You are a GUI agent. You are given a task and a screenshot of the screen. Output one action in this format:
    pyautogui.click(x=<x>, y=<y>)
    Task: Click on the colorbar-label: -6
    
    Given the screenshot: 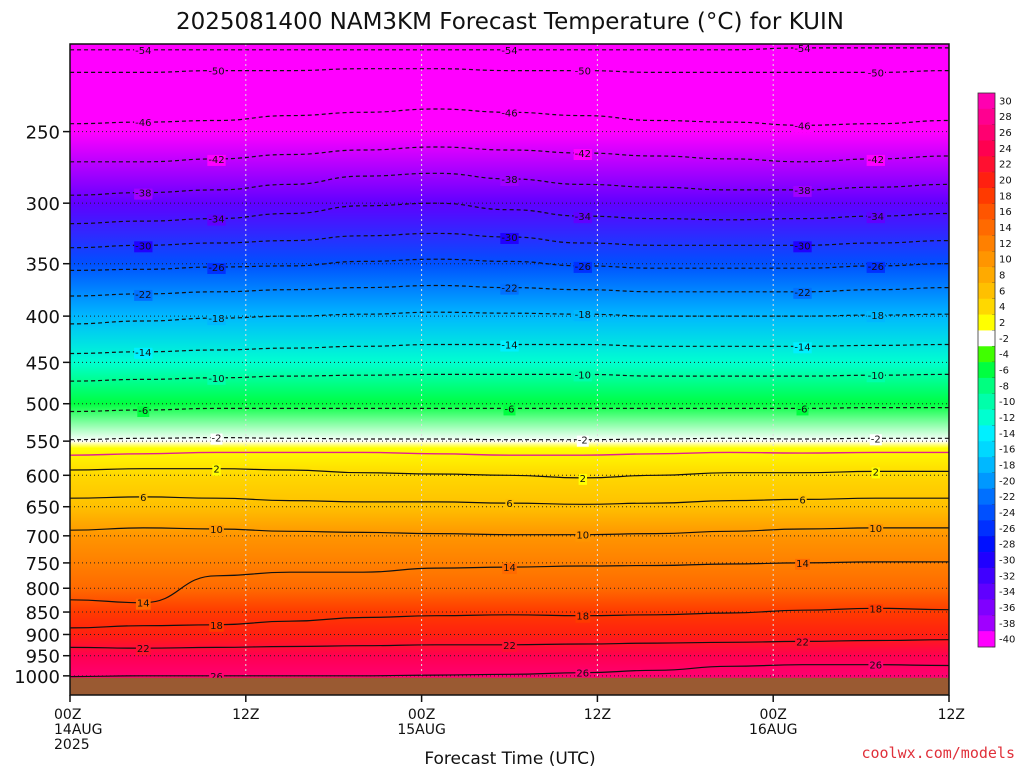 What is the action you would take?
    pyautogui.click(x=1004, y=371)
    